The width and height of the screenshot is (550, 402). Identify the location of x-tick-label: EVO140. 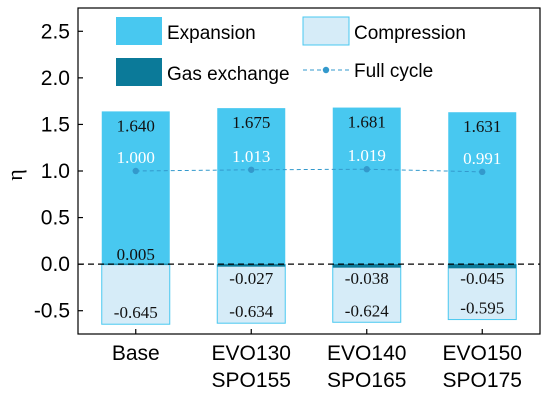
(366, 353).